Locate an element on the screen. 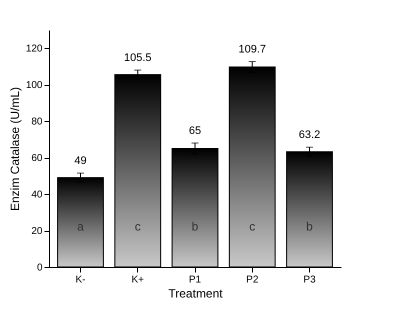  x-tick-label: K- is located at coordinates (80, 280).